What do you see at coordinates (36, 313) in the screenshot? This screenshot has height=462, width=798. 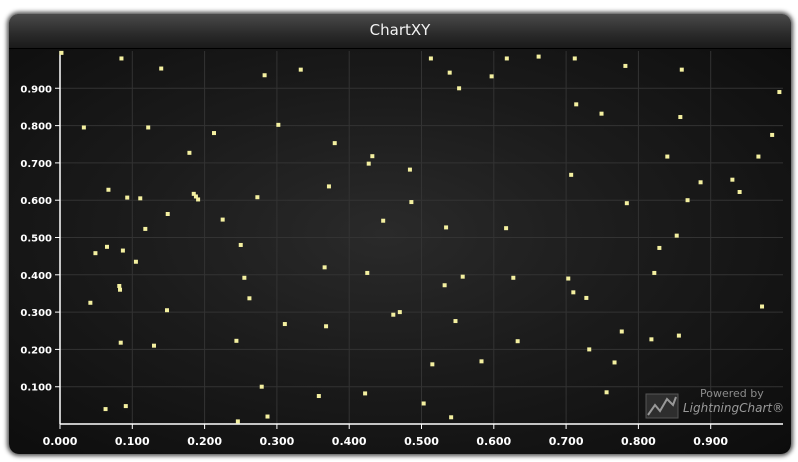 I see `y-tick-label: 0.300` at bounding box center [36, 313].